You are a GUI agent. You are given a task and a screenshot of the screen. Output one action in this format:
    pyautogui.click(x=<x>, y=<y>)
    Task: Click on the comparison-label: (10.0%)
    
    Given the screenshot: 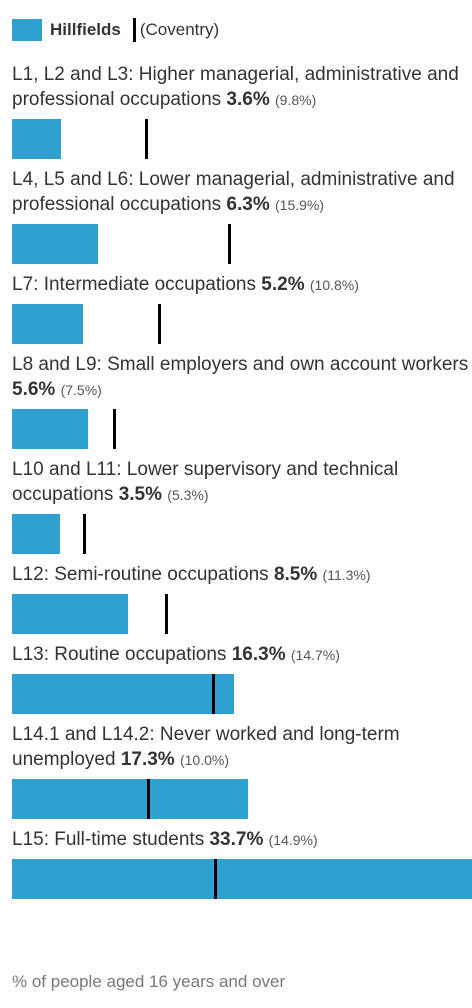 What is the action you would take?
    pyautogui.click(x=204, y=760)
    